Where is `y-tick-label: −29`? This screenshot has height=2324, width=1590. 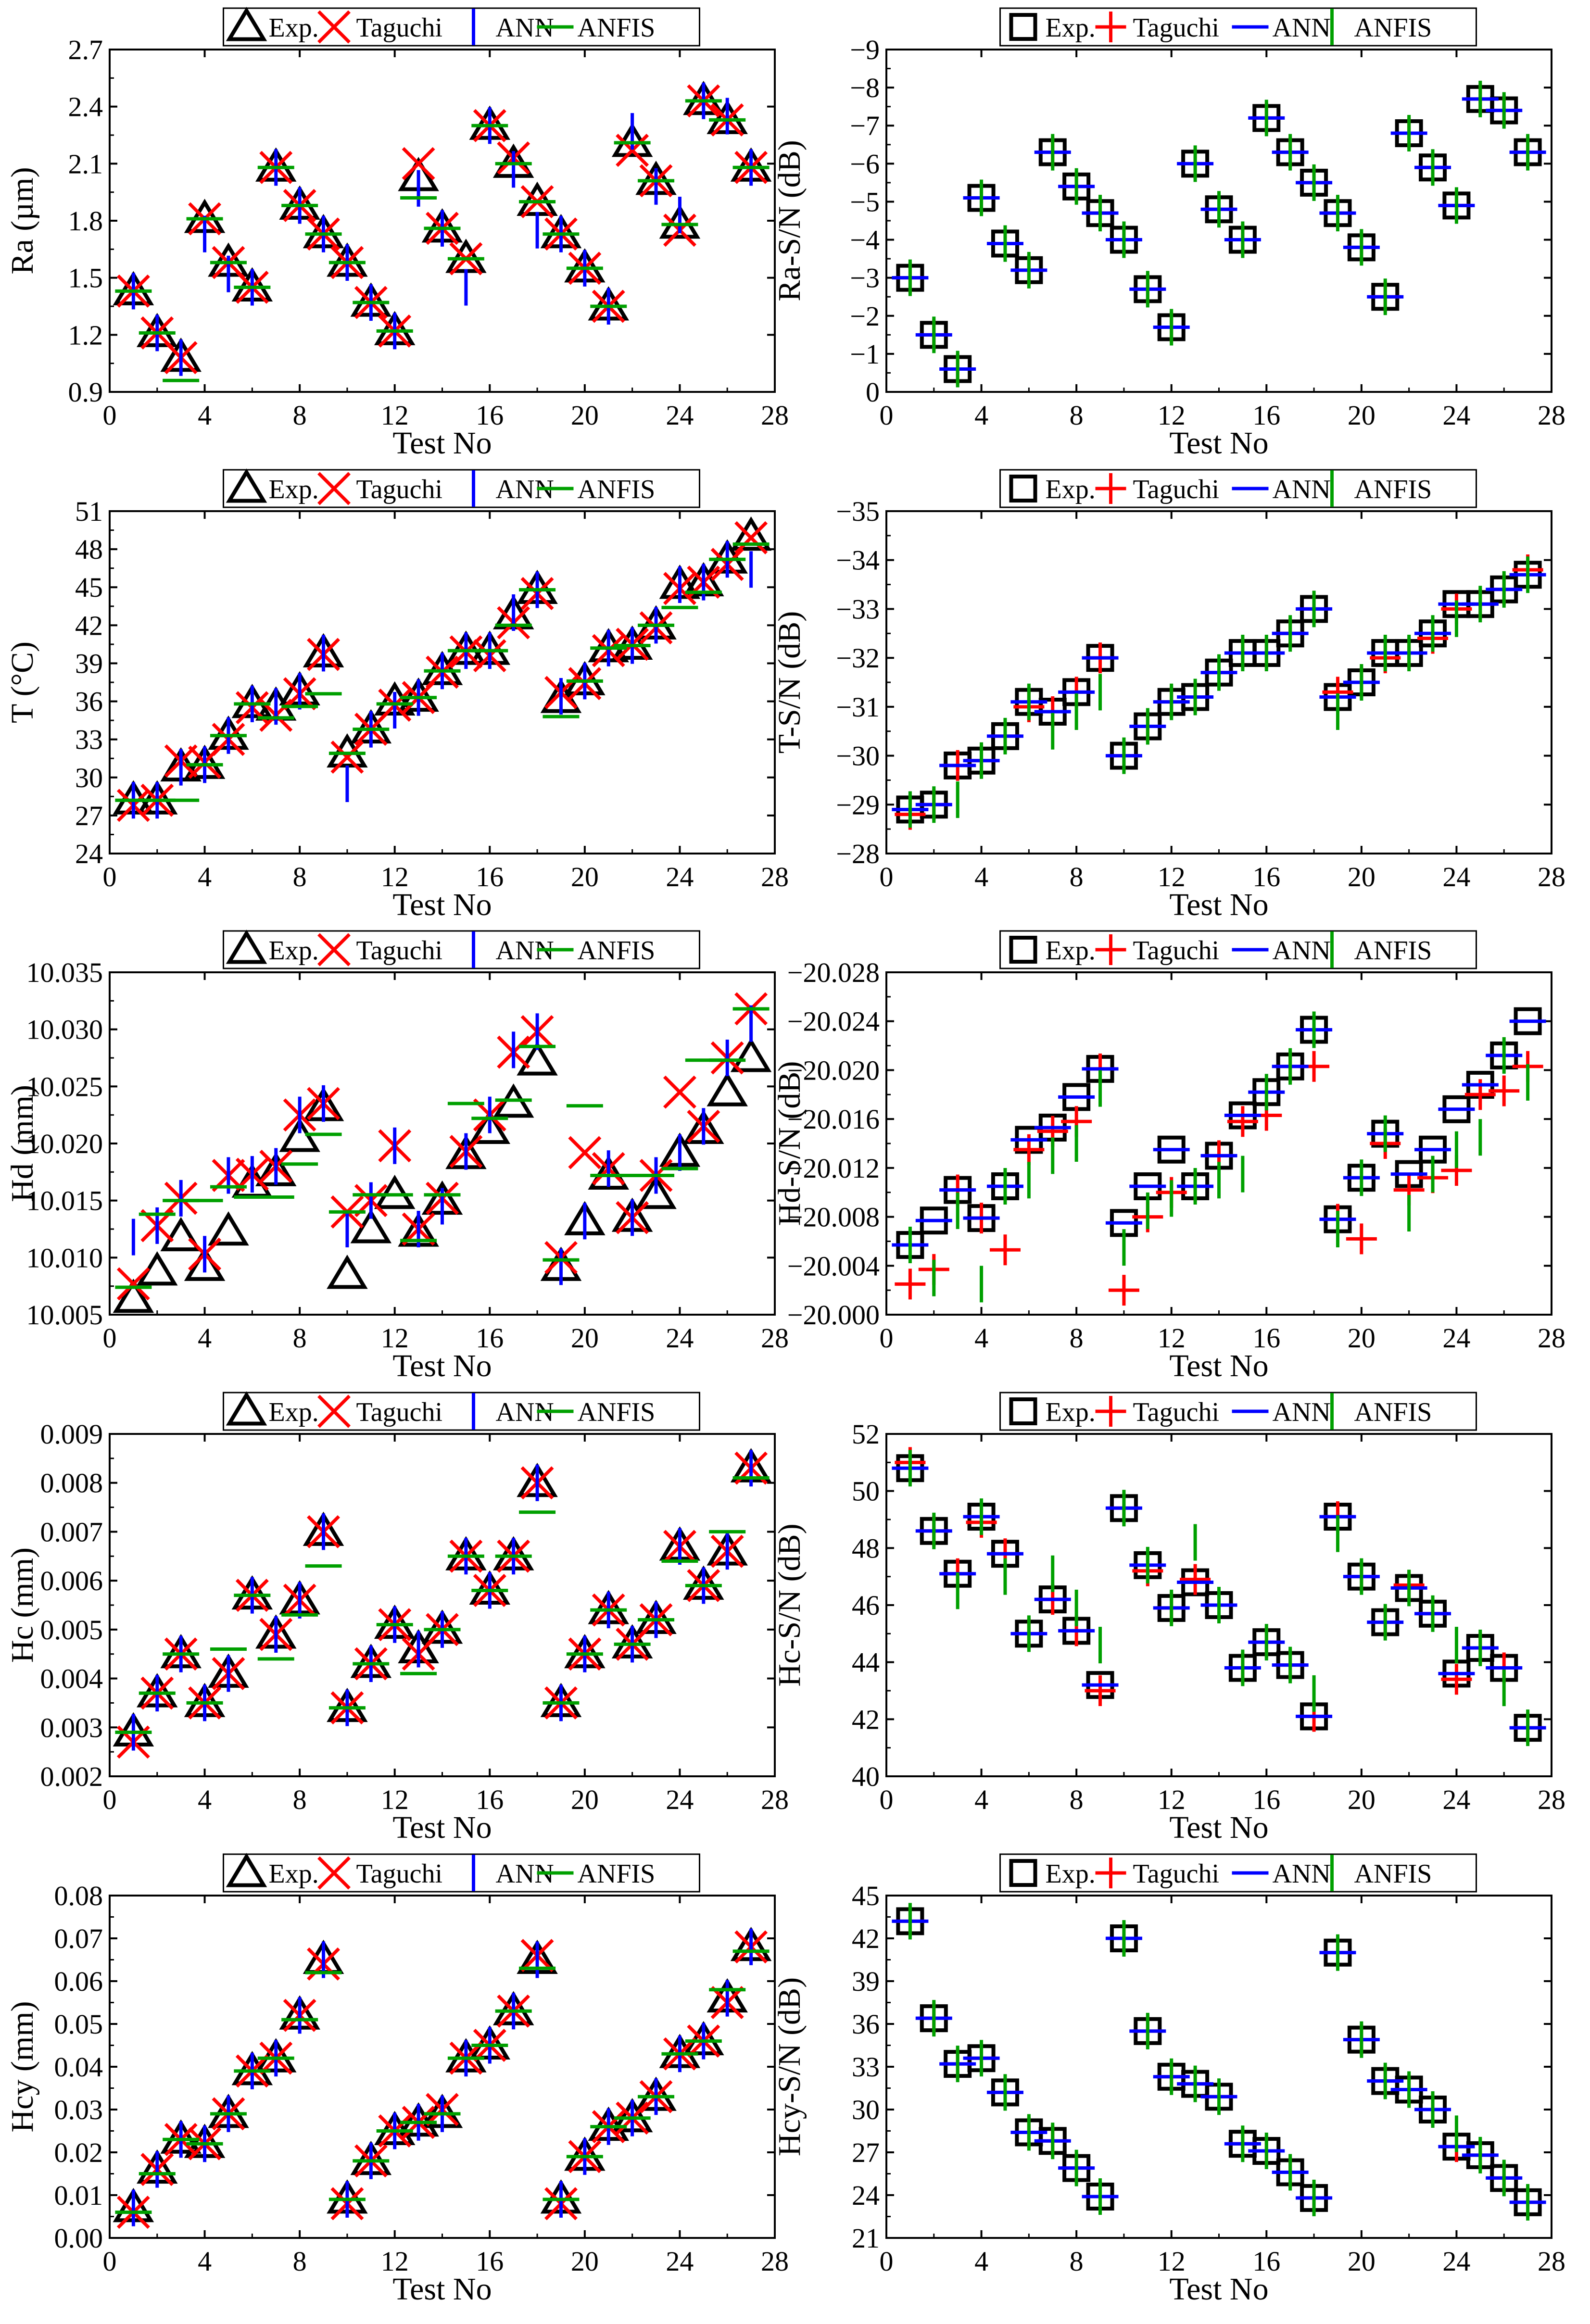
y-tick-label: −29 is located at coordinates (858, 804).